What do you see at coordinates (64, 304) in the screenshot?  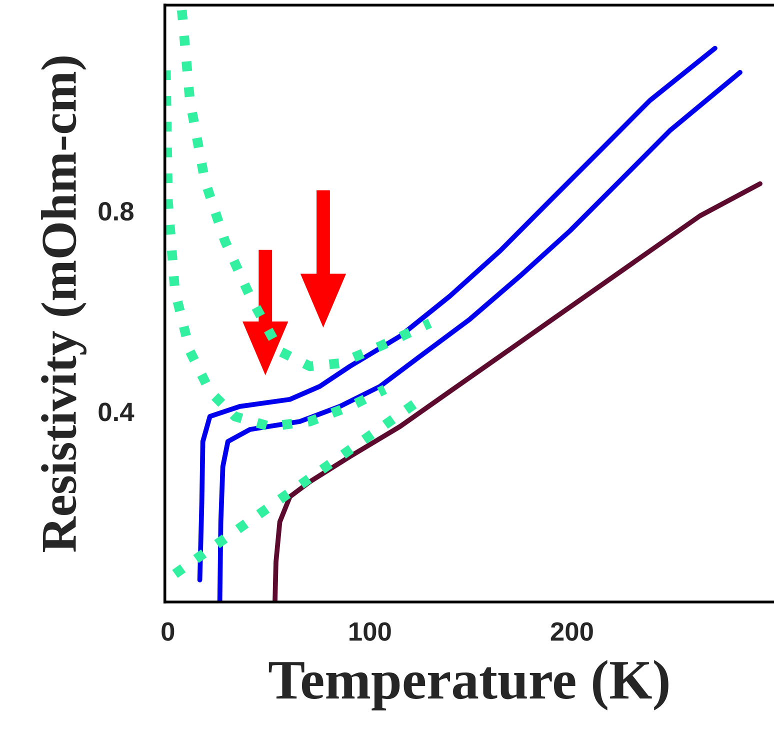 I see `y-axis-title: Resistivity (mOhm-cm)` at bounding box center [64, 304].